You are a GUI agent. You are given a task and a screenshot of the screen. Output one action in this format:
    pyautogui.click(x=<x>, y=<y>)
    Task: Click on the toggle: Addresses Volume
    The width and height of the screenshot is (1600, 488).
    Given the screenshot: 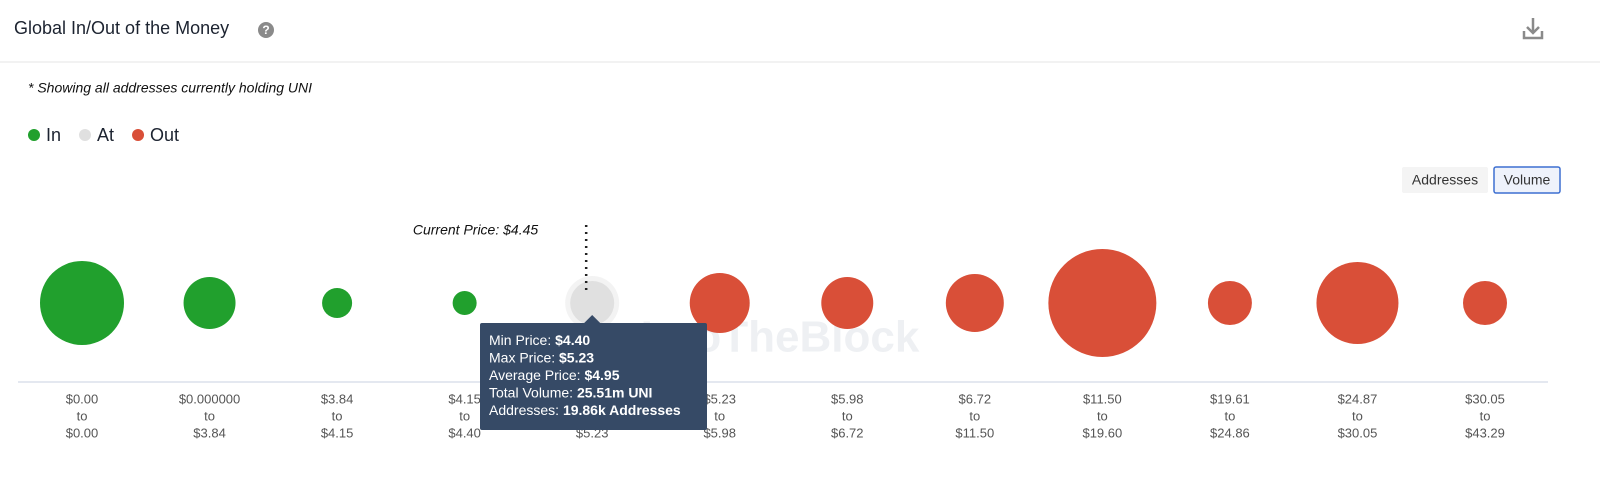 What is the action you would take?
    pyautogui.click(x=1481, y=180)
    